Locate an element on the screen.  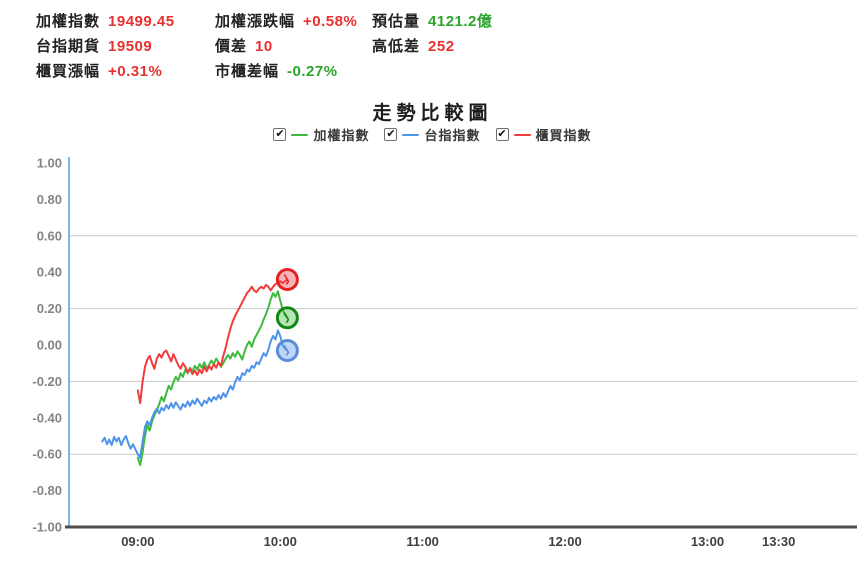
x-tick-label: 12:00 is located at coordinates (564, 541).